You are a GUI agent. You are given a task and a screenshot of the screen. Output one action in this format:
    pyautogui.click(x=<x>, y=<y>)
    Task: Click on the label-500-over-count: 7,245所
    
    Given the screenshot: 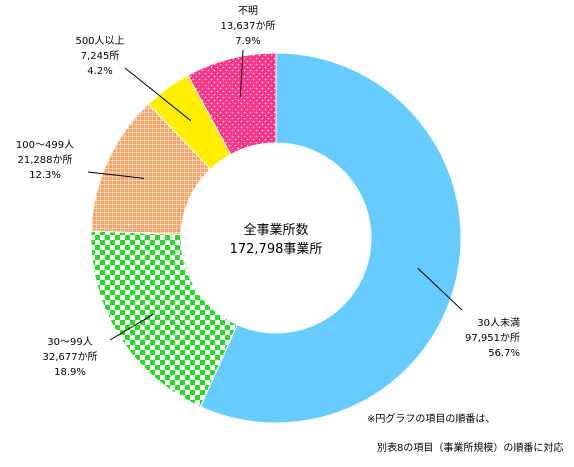 What is the action you would take?
    pyautogui.click(x=100, y=56)
    